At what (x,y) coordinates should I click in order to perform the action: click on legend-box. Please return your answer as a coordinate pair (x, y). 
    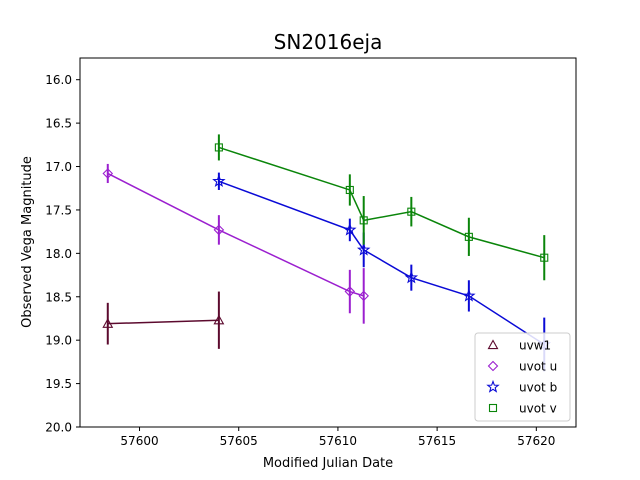
    Looking at the image, I should click on (522, 377).